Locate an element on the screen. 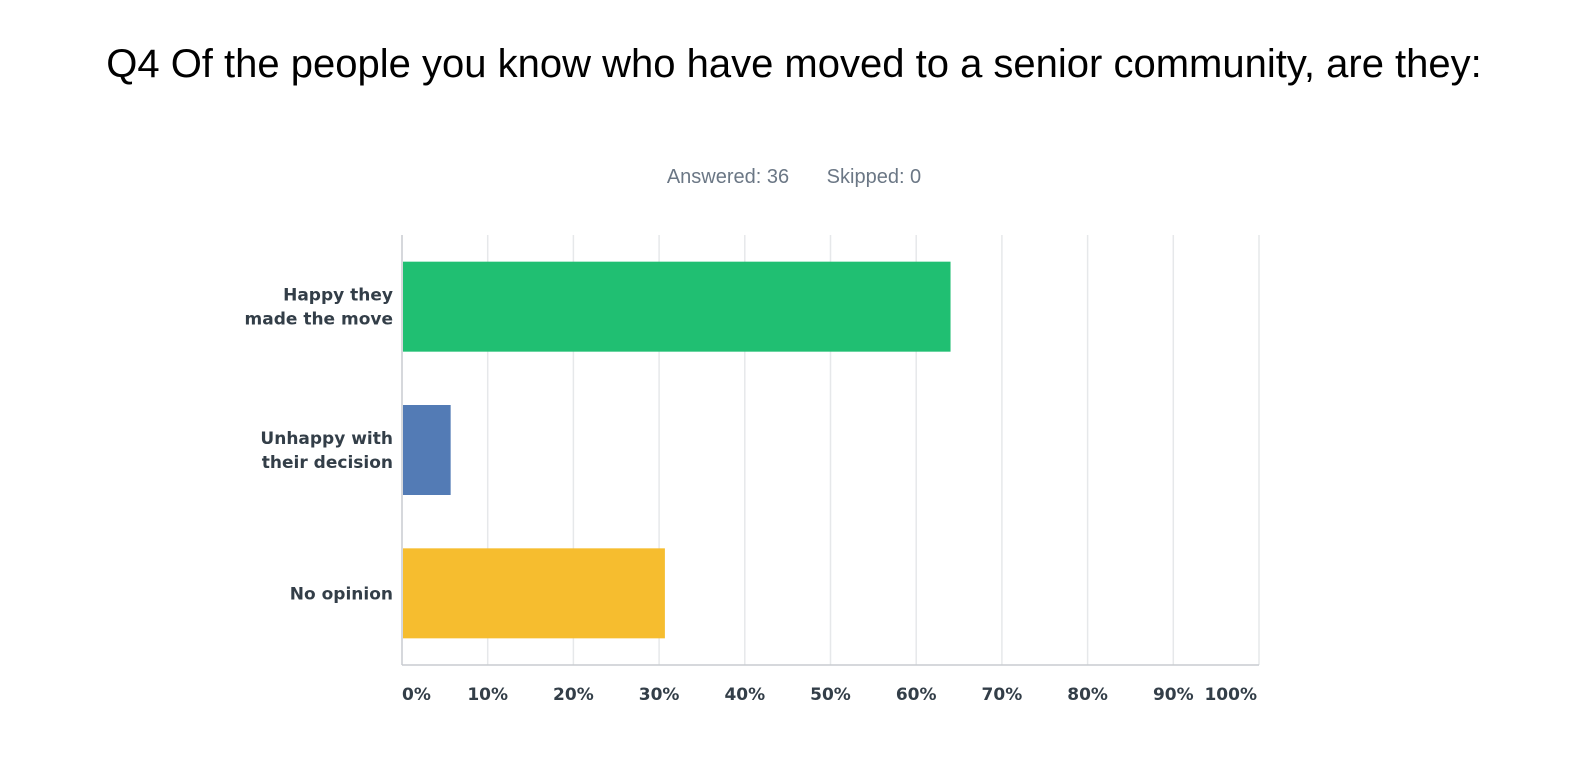 The height and width of the screenshot is (760, 1588). tick-label: 10% is located at coordinates (487, 695).